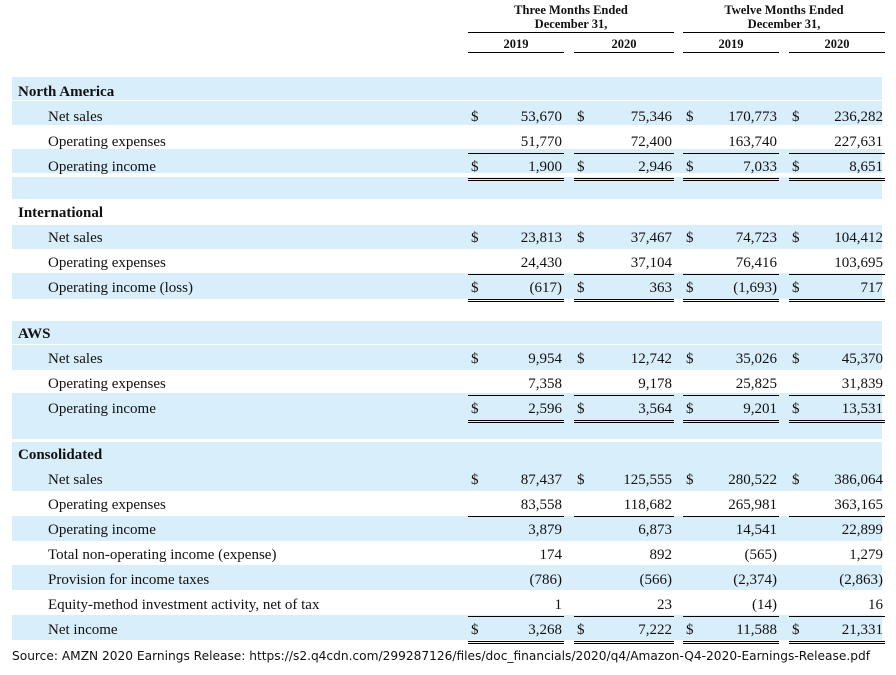 This screenshot has width=896, height=675. I want to click on value-cell: $7,033, so click(731, 170).